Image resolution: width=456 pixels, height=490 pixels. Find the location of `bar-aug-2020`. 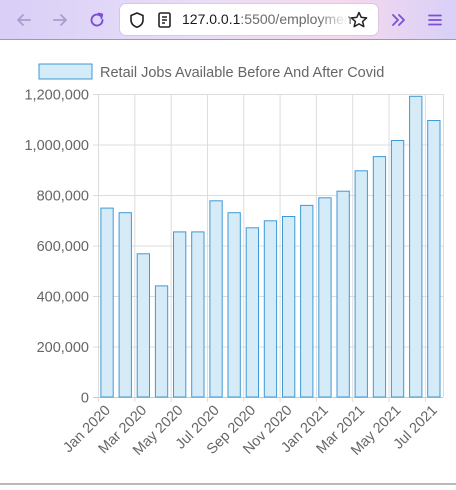

bar-aug-2020 is located at coordinates (234, 305).